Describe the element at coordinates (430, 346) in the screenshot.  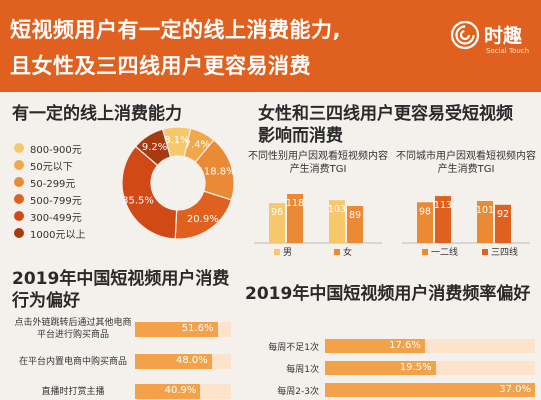
I see `frequency-track: 17.6%` at that location.